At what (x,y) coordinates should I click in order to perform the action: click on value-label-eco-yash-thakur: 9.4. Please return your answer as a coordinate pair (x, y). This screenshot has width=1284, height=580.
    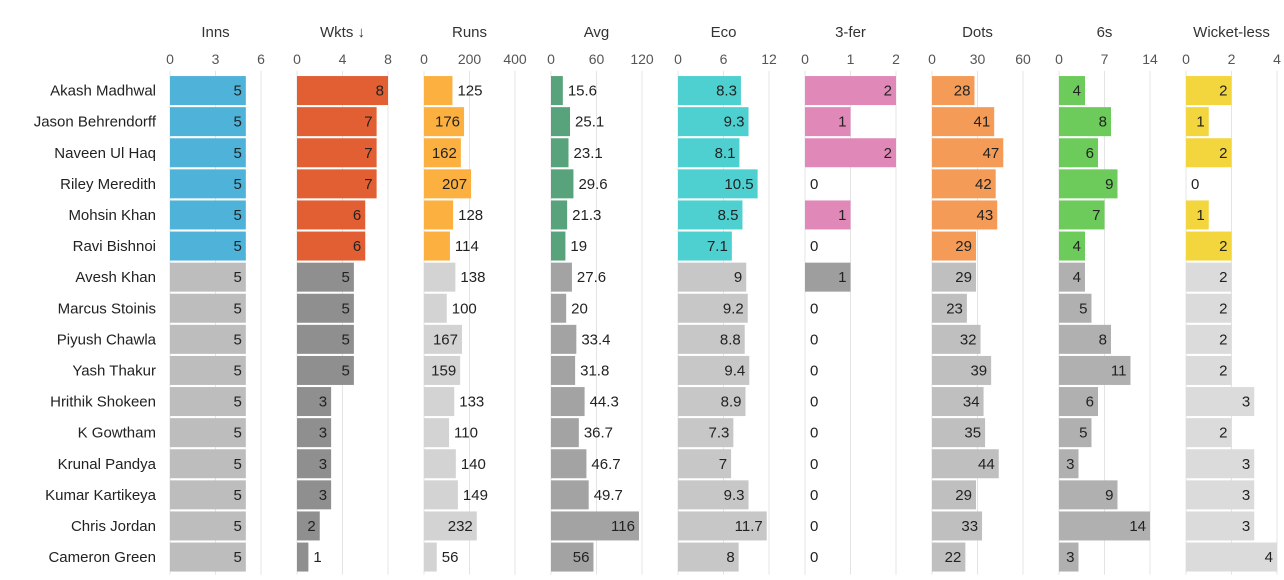
    Looking at the image, I should click on (734, 370).